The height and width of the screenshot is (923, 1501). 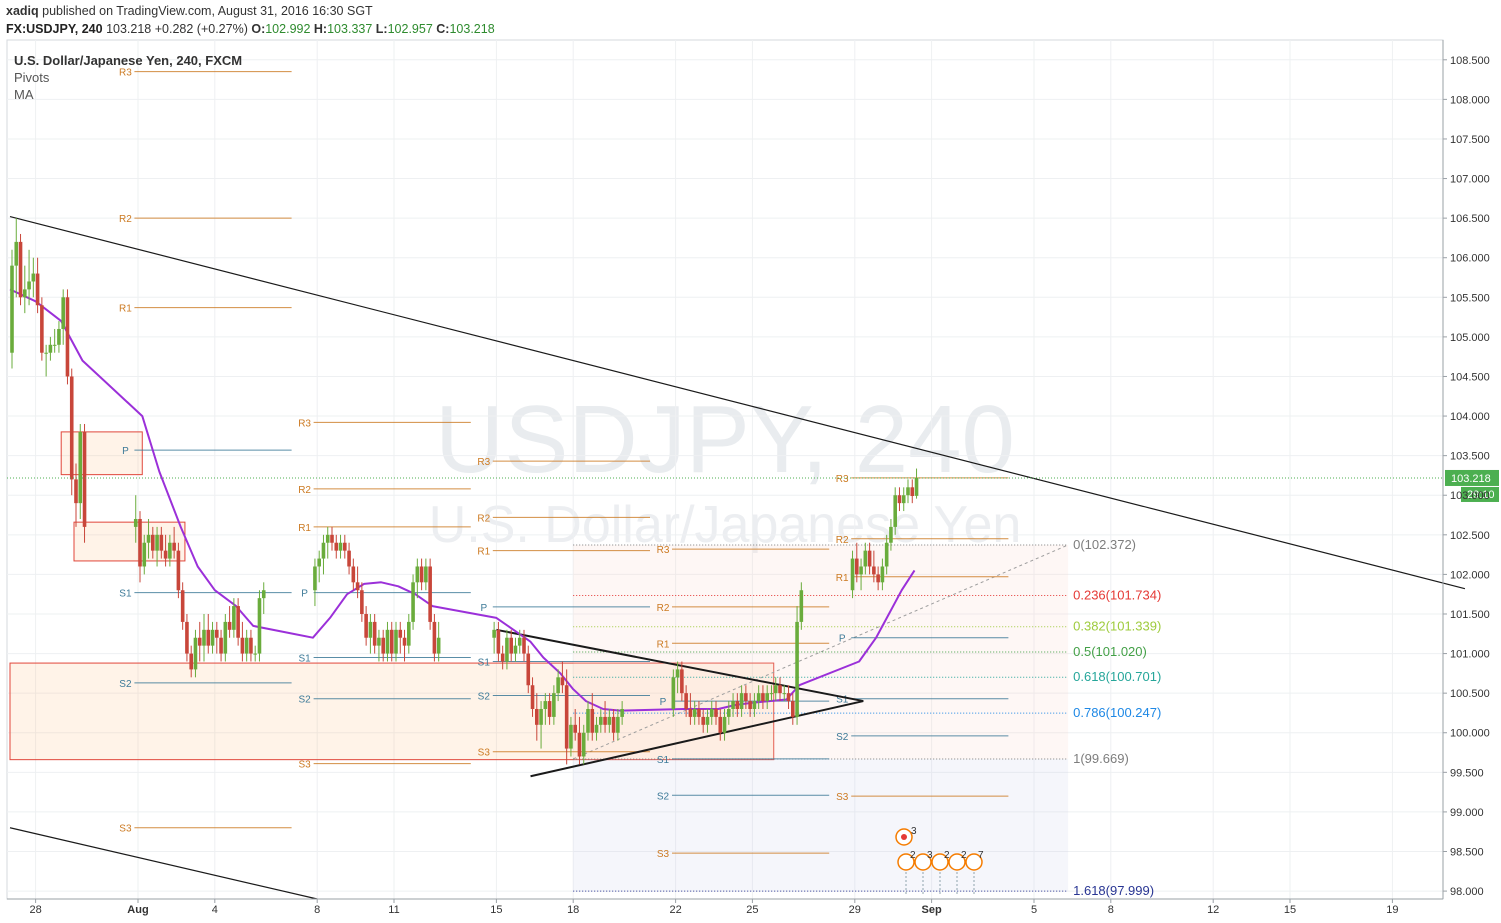 I want to click on long-downtrend-lower, so click(x=163, y=863).